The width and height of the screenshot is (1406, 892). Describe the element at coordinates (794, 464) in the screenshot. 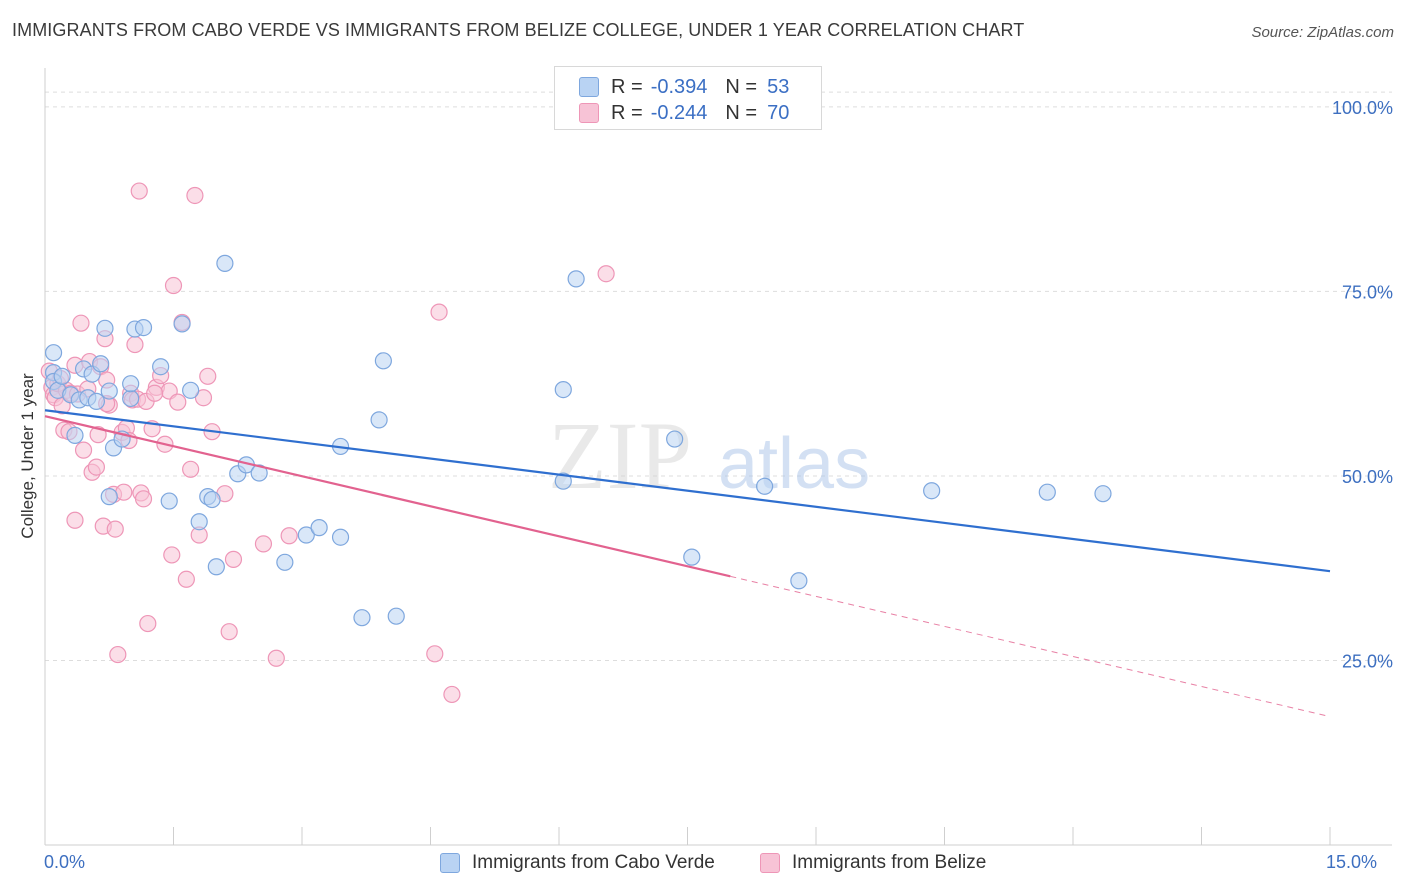

I see `watermark-atlas: atlas` at that location.